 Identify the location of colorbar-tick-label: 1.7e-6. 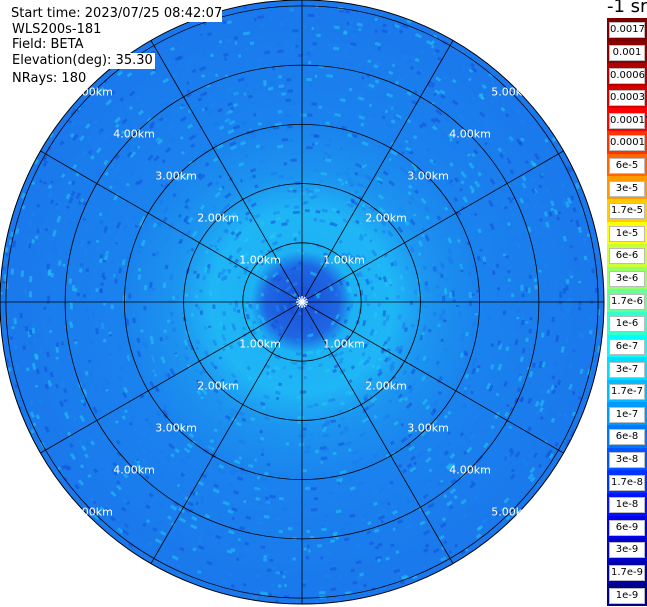
(627, 301).